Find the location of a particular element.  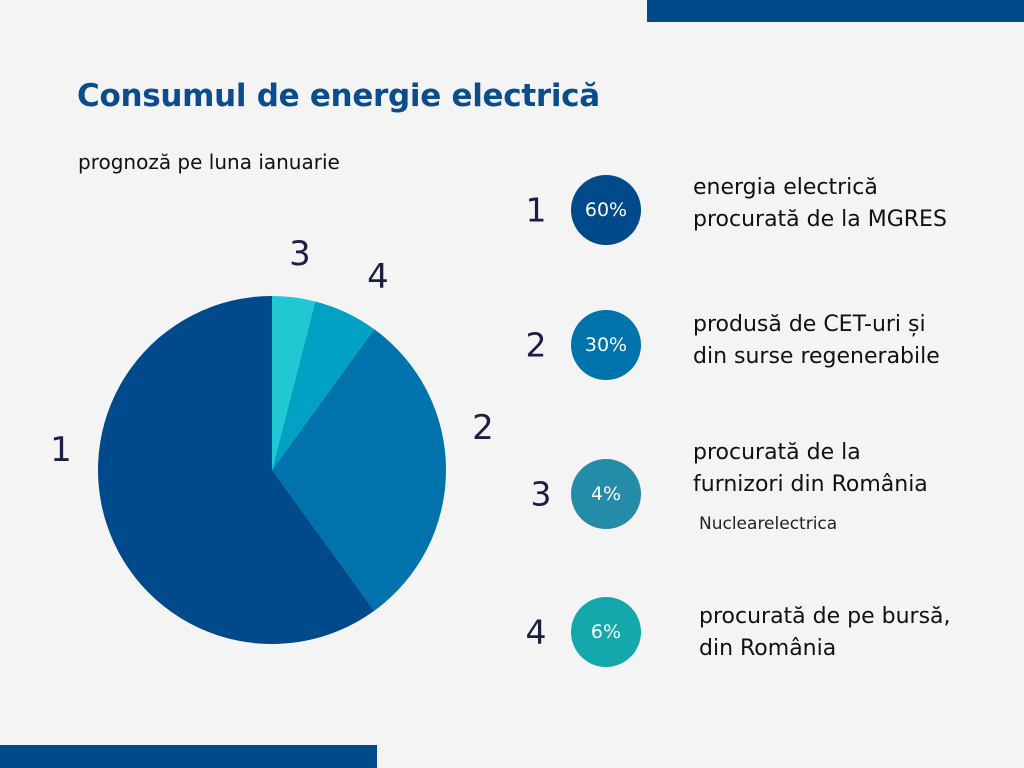

legend-line: din surse regenerabile is located at coordinates (816, 356).